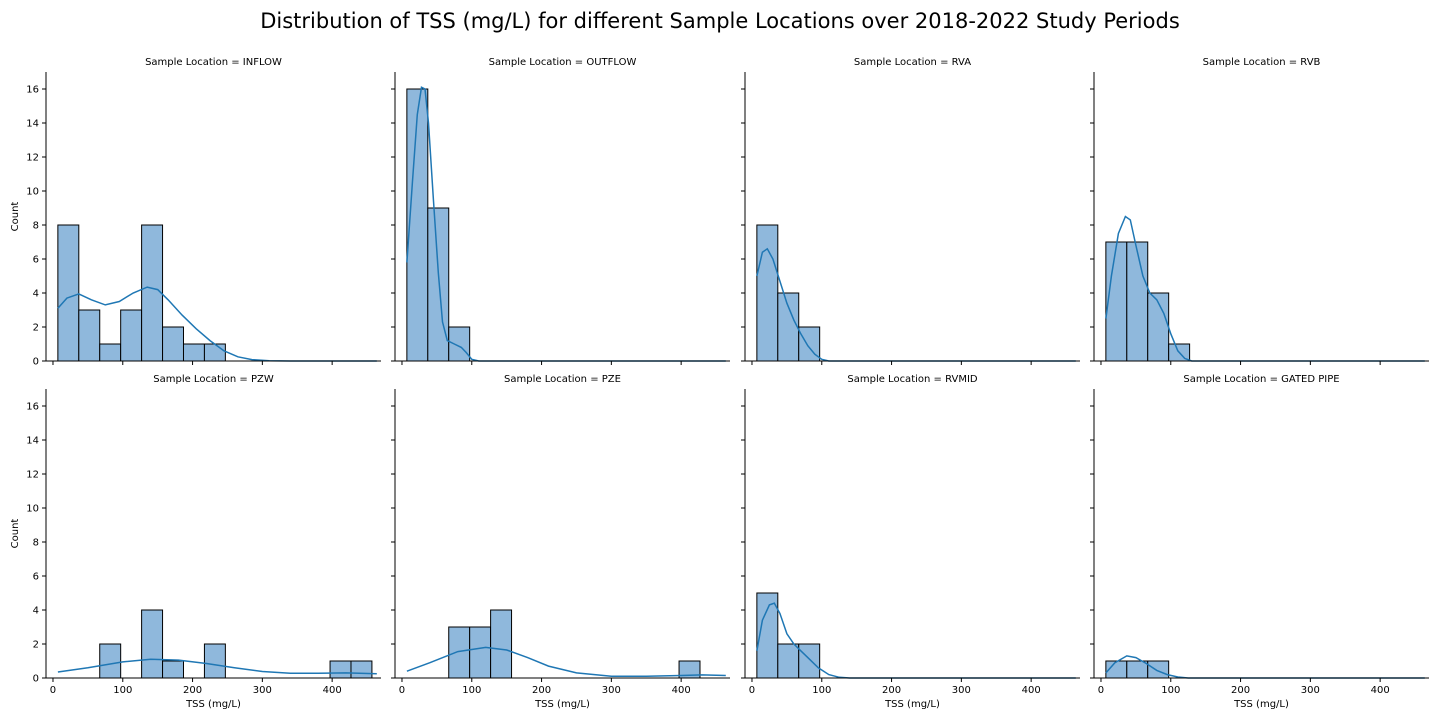 The image size is (1440, 720). What do you see at coordinates (562, 379) in the screenshot?
I see `panel-title: Sample Location = PZE` at bounding box center [562, 379].